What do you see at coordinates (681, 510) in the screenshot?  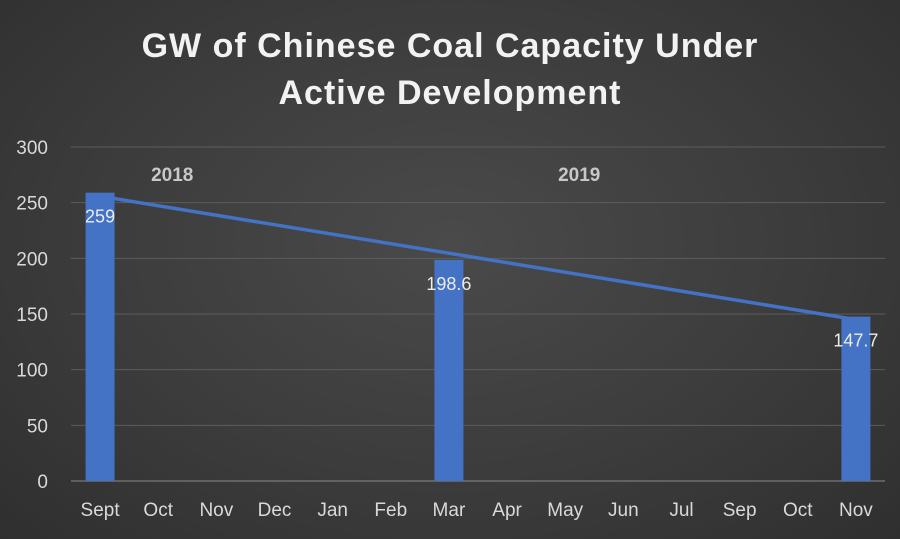 I see `x-tick-label: Jul` at bounding box center [681, 510].